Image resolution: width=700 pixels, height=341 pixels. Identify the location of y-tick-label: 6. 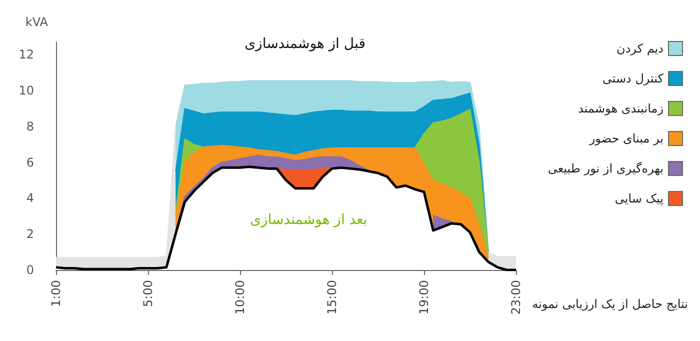
(30, 162).